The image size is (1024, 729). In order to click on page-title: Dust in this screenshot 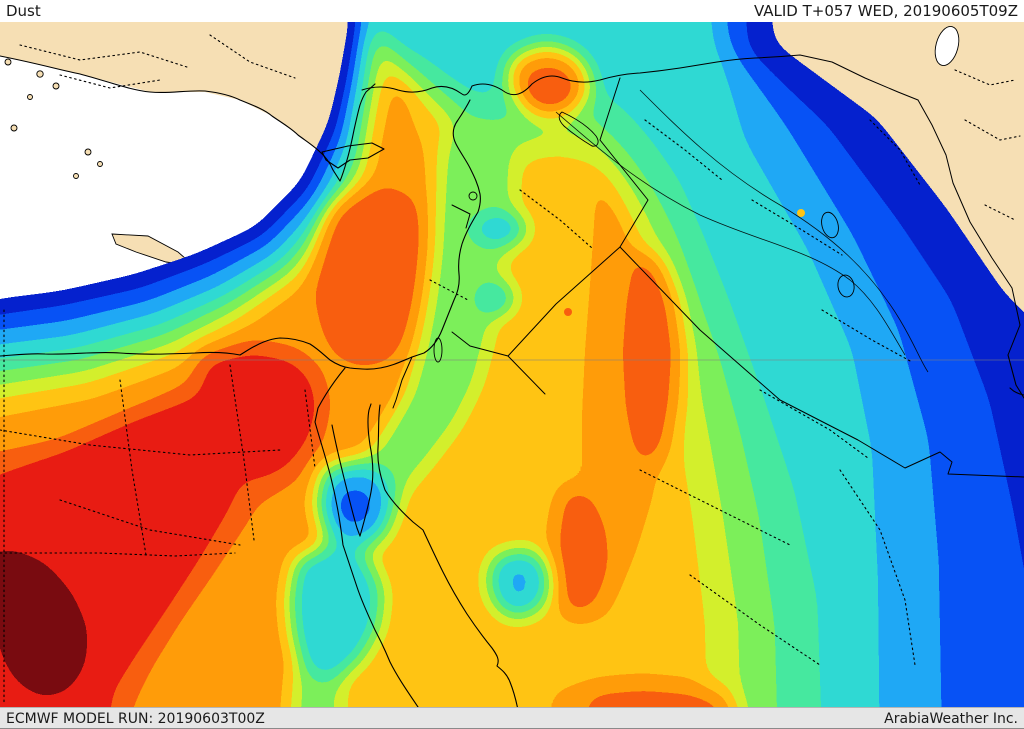, I will do `click(23, 11)`.